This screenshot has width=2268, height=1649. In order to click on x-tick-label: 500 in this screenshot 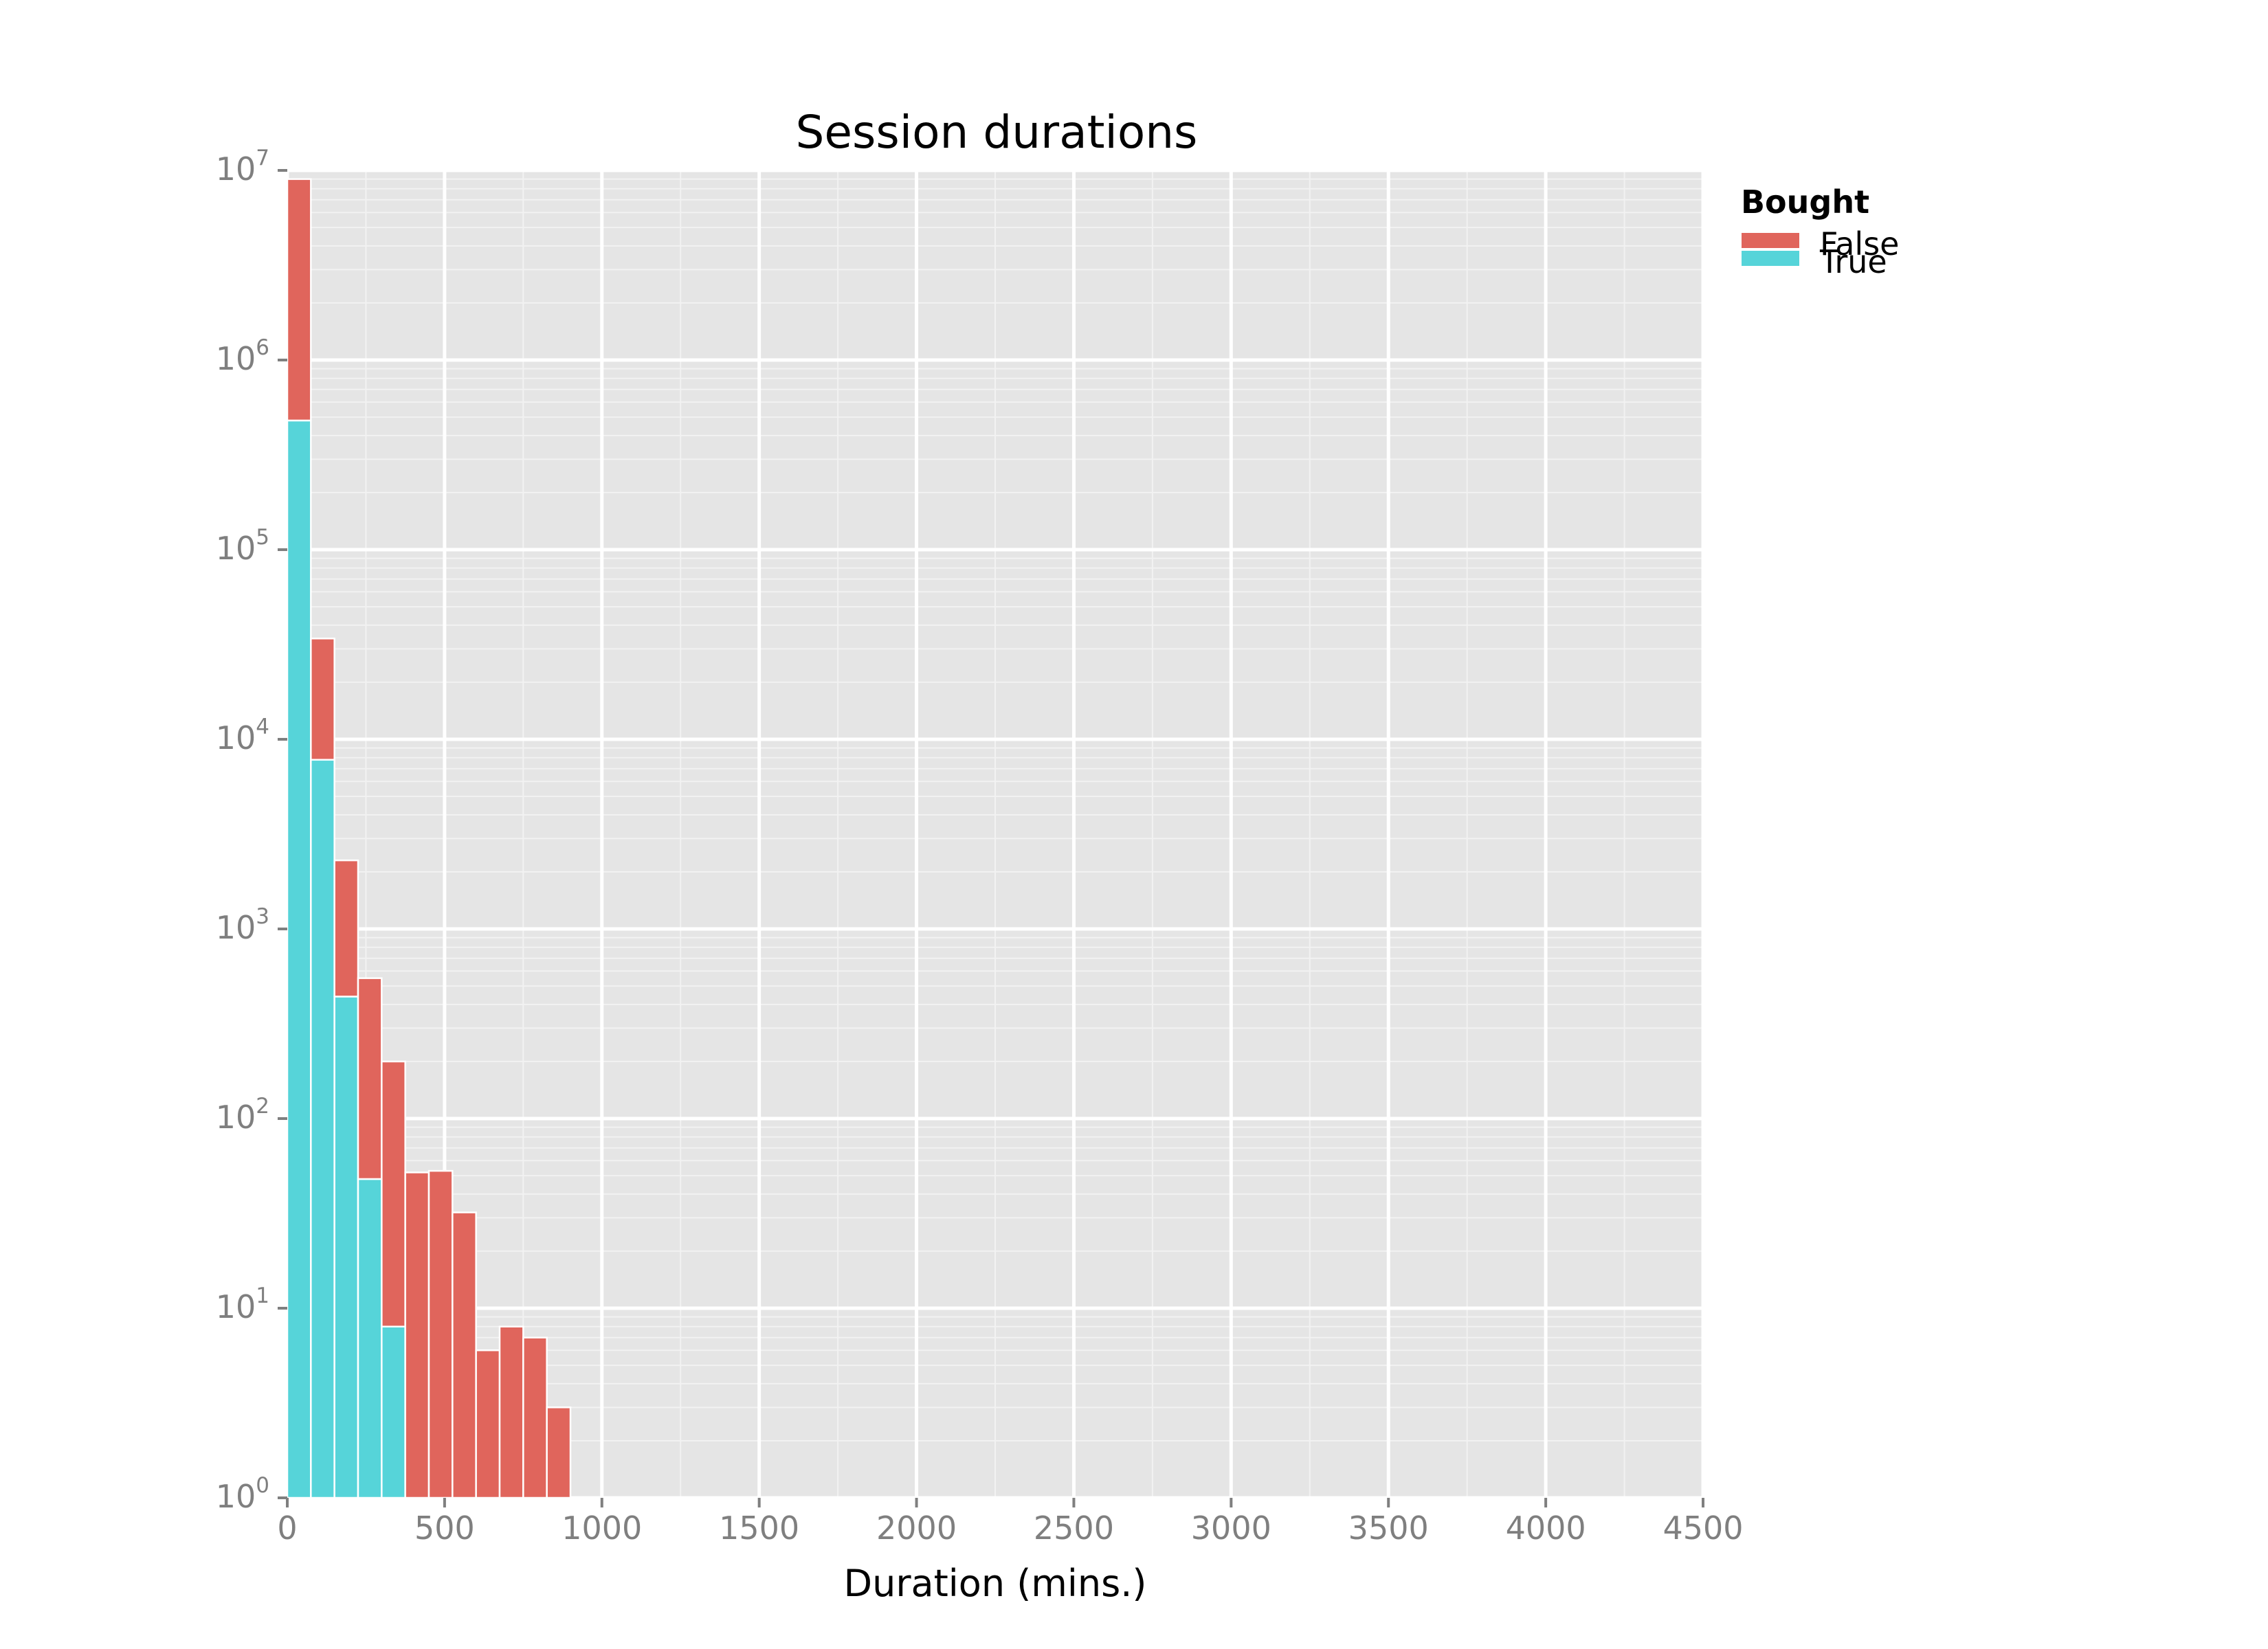, I will do `click(445, 1528)`.